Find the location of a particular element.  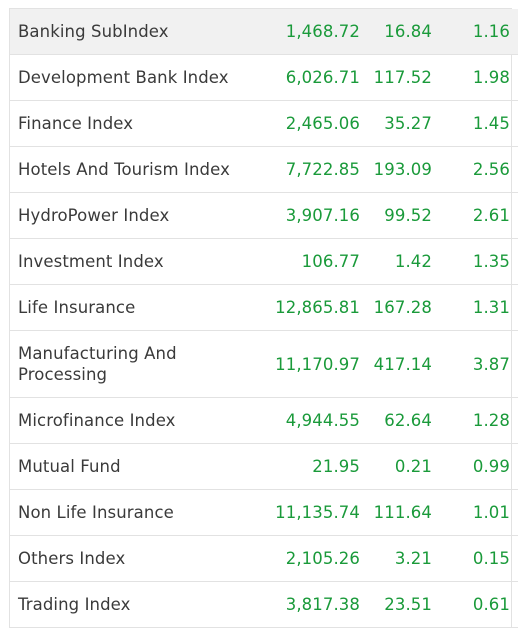

index-name: HydroPower Index is located at coordinates (94, 215).